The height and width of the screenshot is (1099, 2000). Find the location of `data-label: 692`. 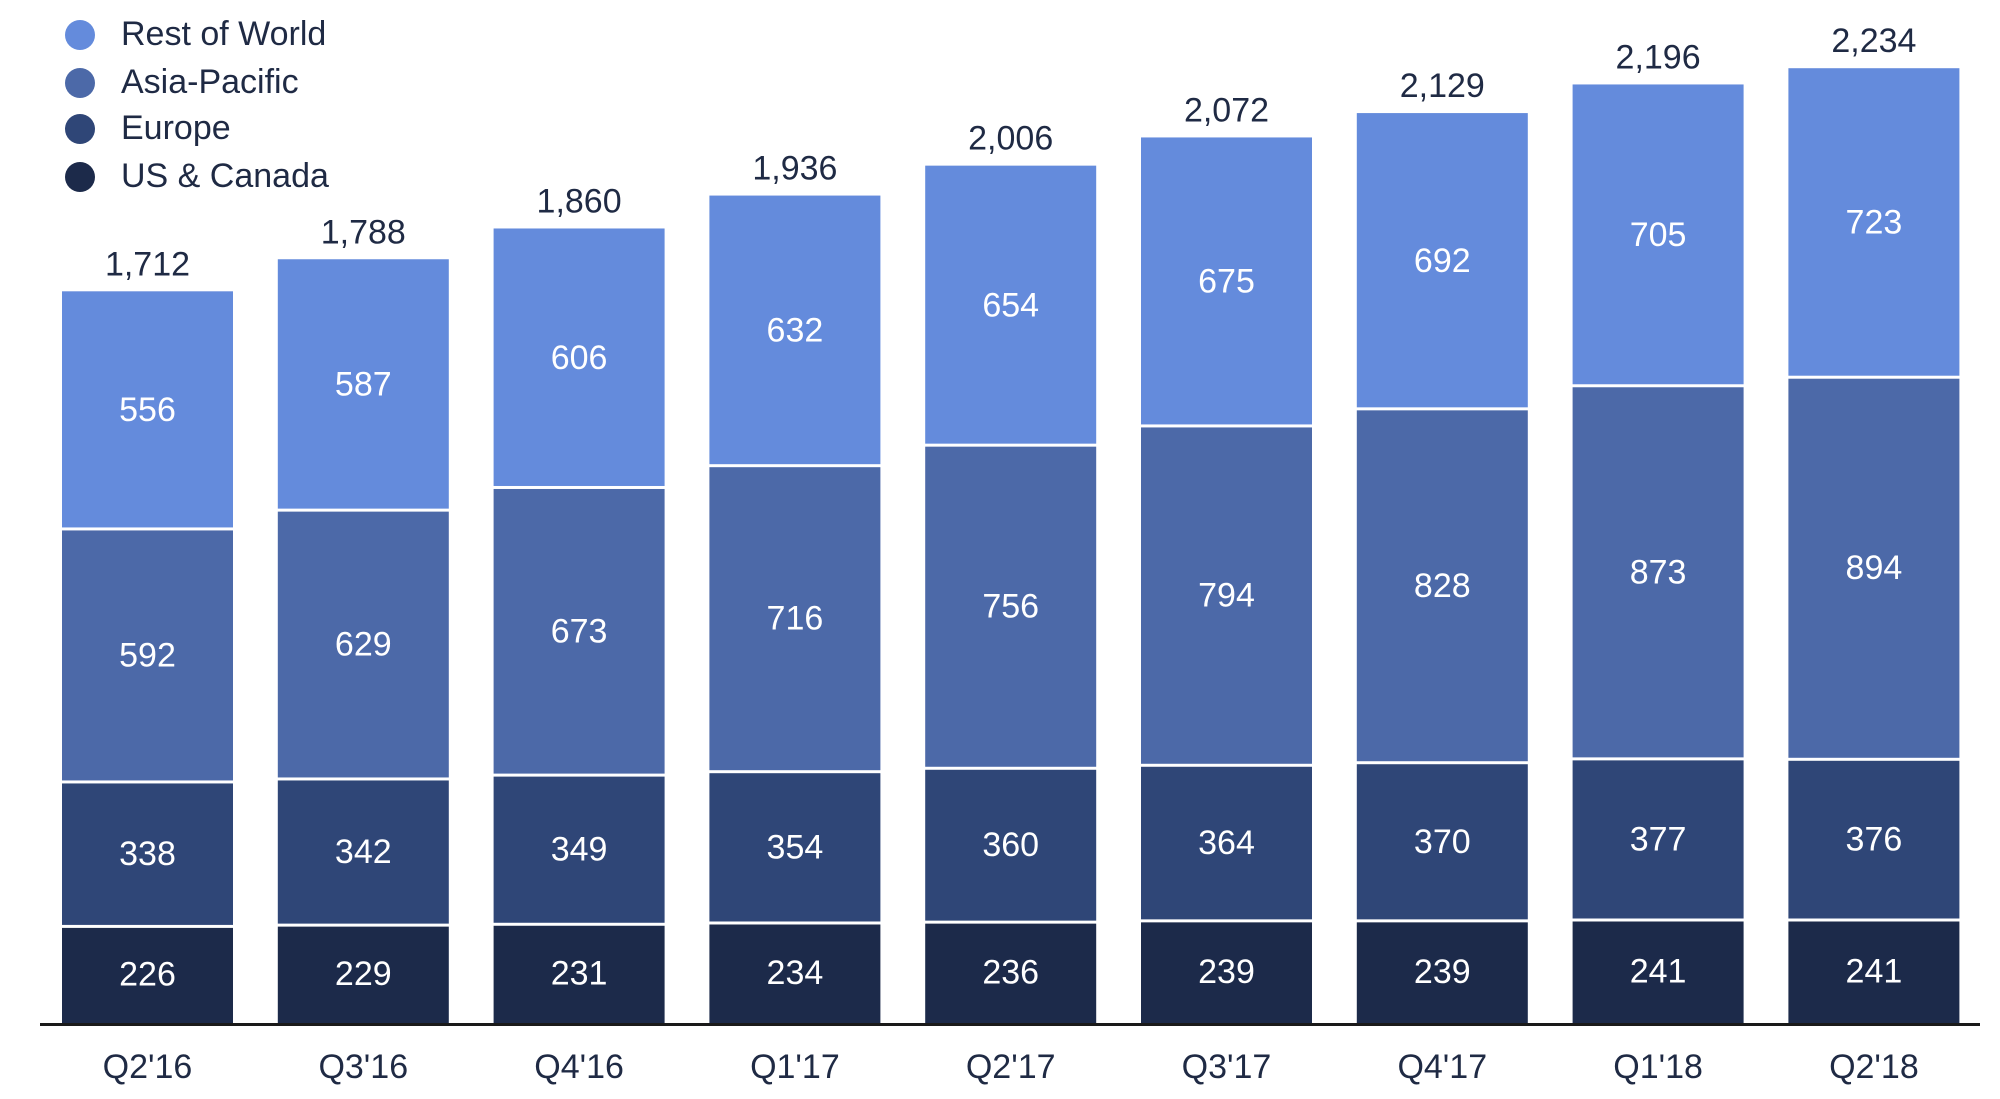

data-label: 692 is located at coordinates (1442, 261).